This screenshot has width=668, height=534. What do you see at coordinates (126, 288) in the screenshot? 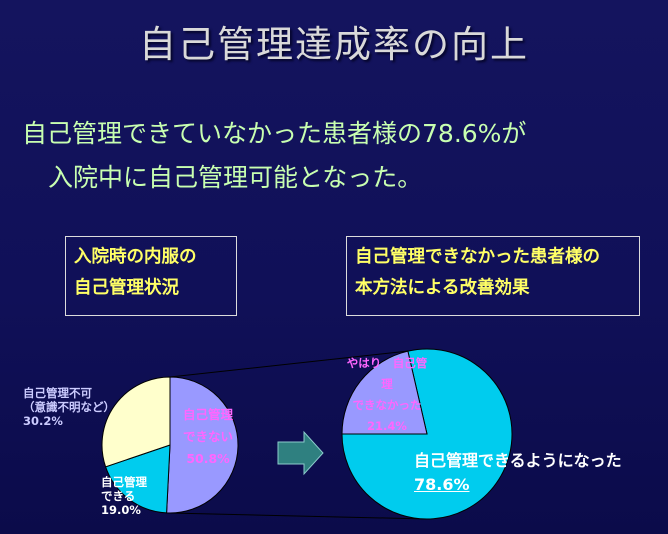
I see `left-caption-line-2: 自己管理状況` at bounding box center [126, 288].